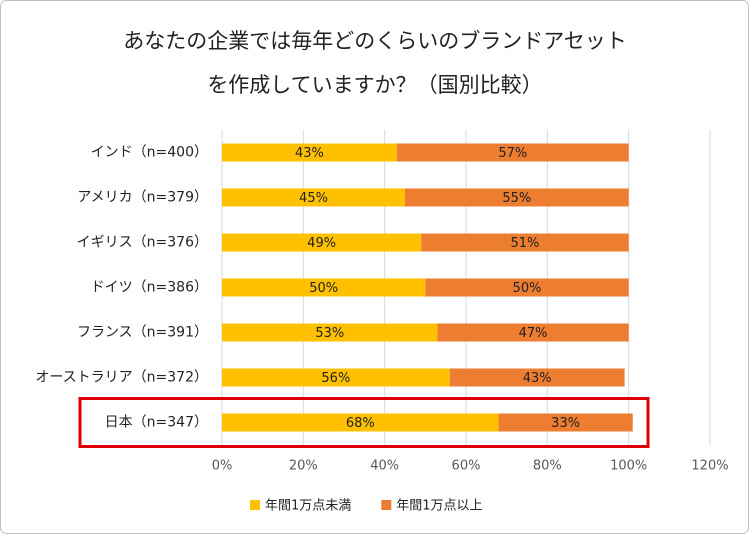 This screenshot has width=750, height=535. I want to click on category-label: アメリカ（n=379）, so click(142, 198).